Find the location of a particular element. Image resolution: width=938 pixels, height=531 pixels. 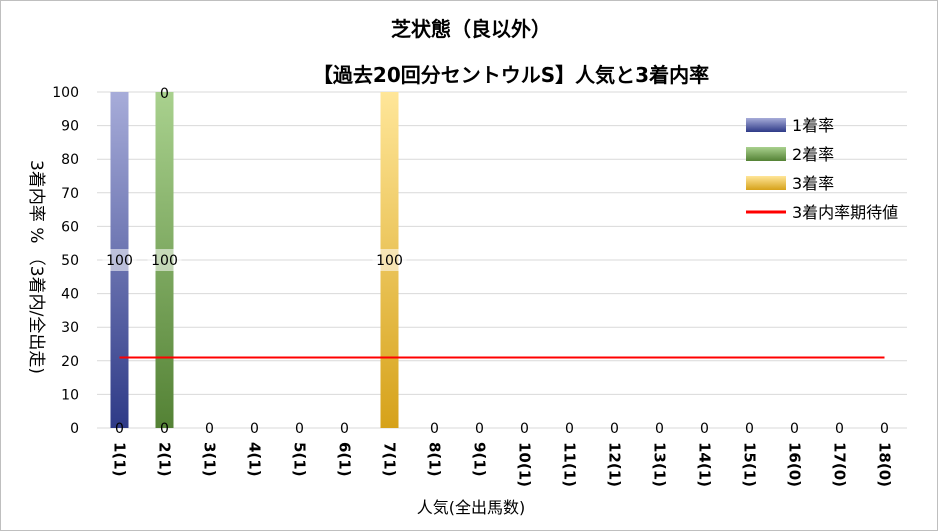

y-tick-label: 40 is located at coordinates (70, 295).